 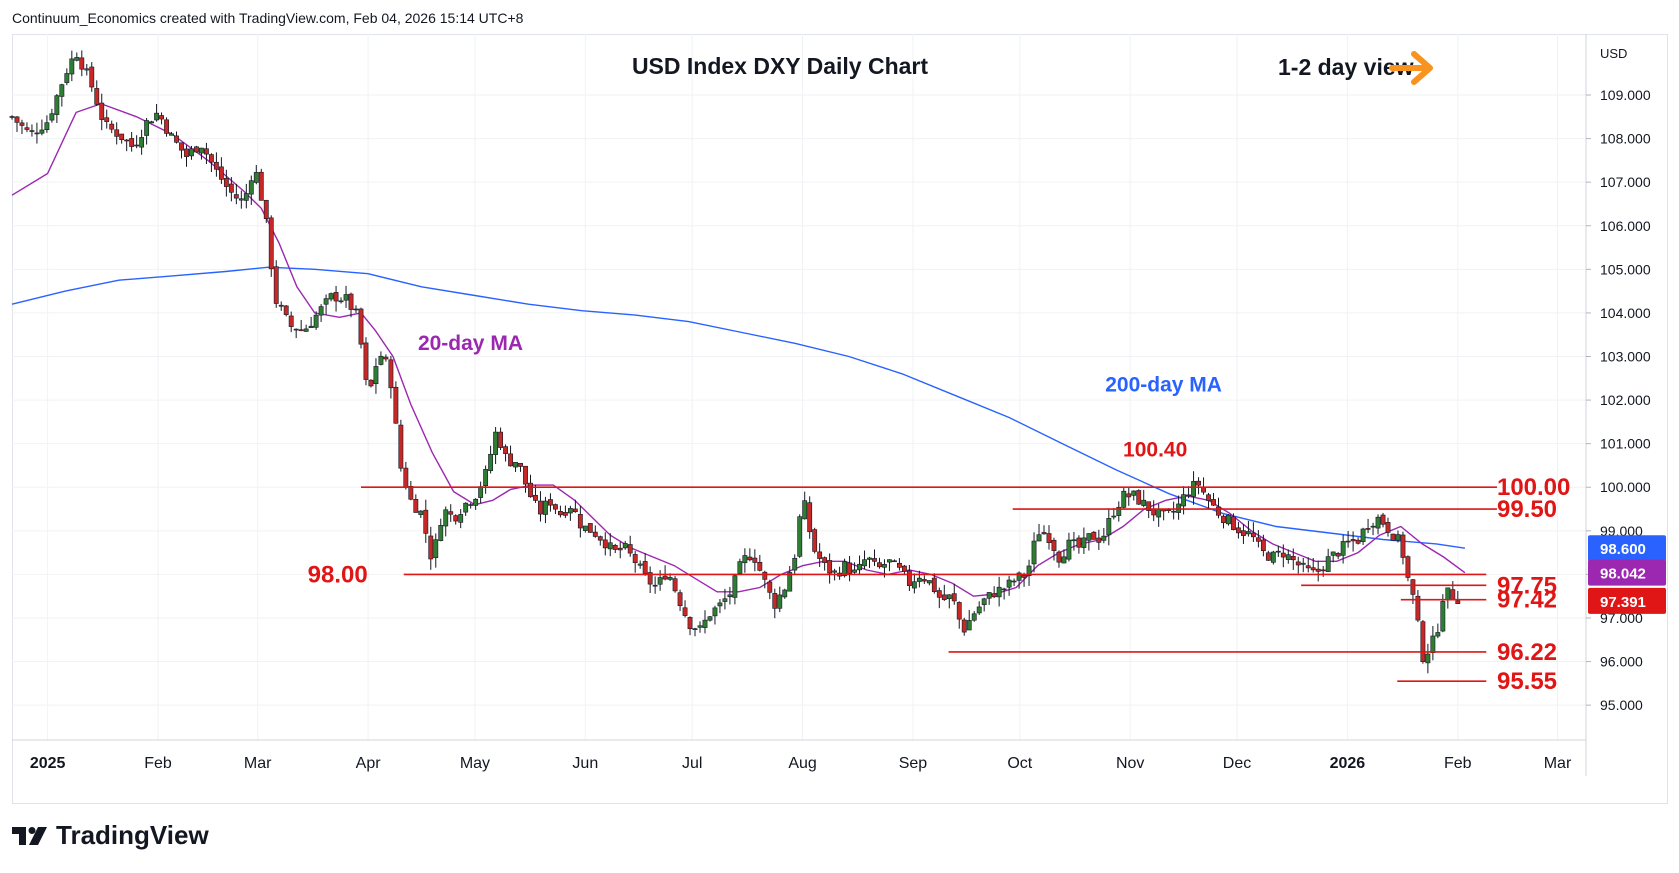 I want to click on tradingview-logo-icon, so click(x=29, y=835).